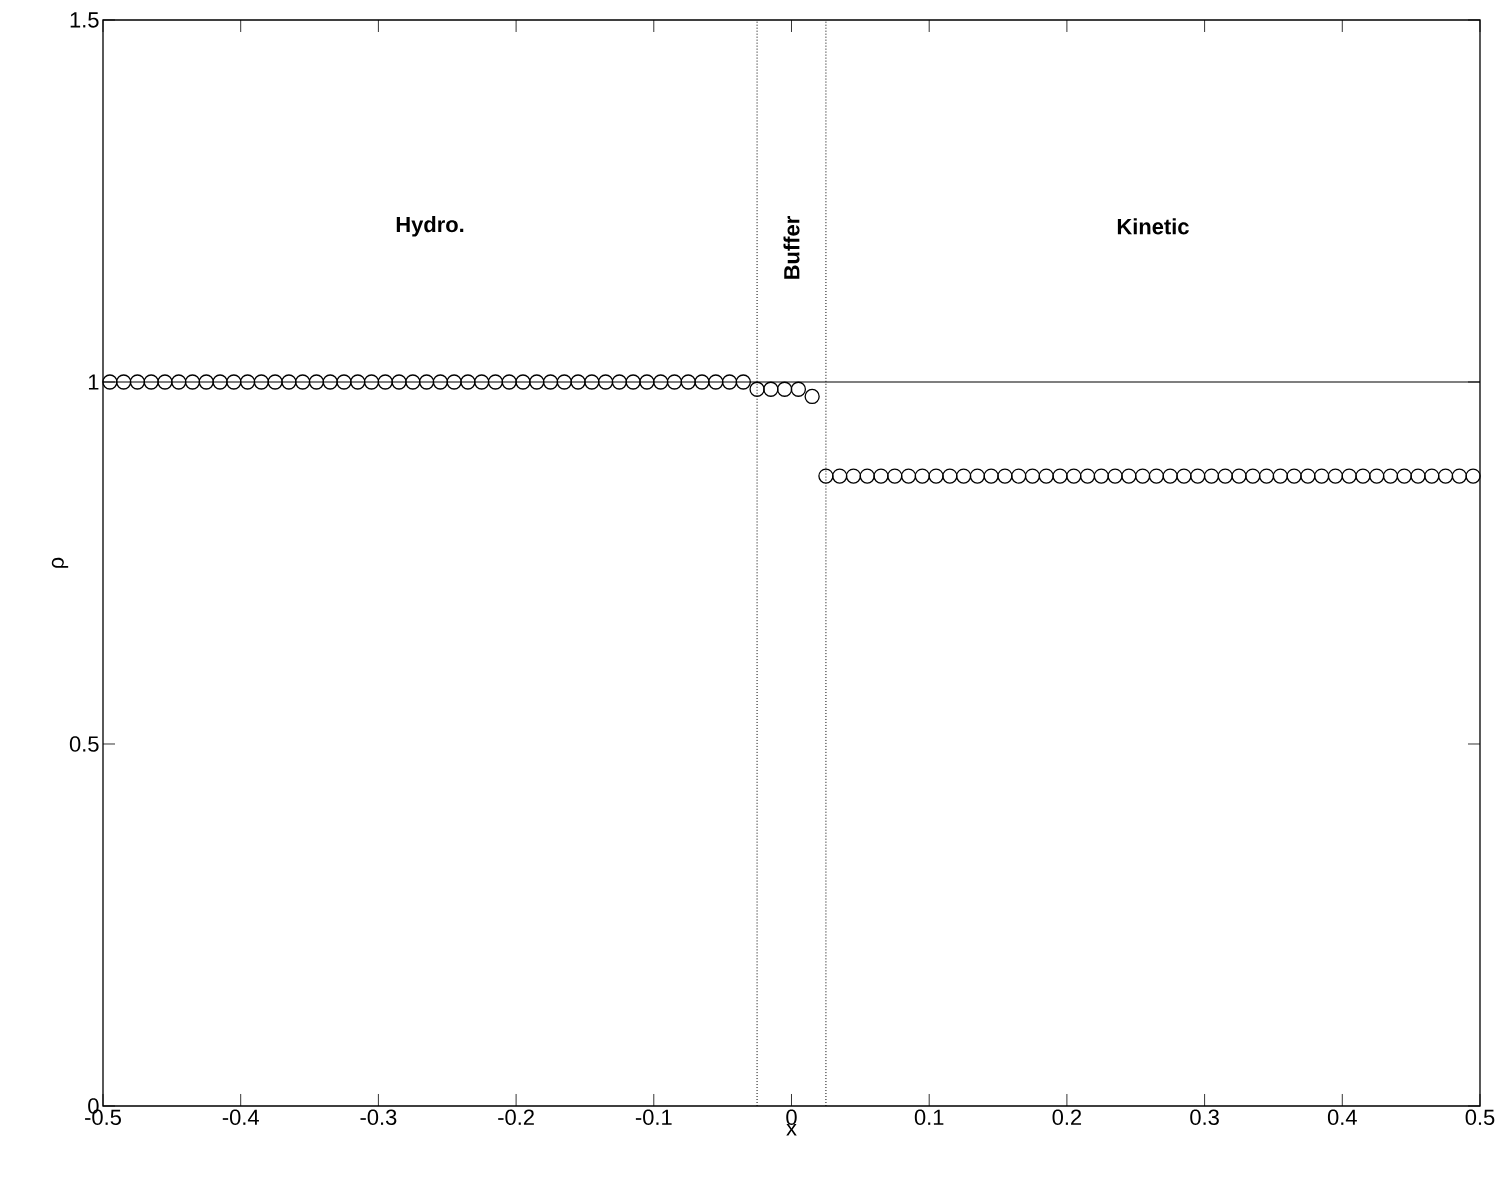 The width and height of the screenshot is (1510, 1185). I want to click on x-axis-title: x, so click(791, 1129).